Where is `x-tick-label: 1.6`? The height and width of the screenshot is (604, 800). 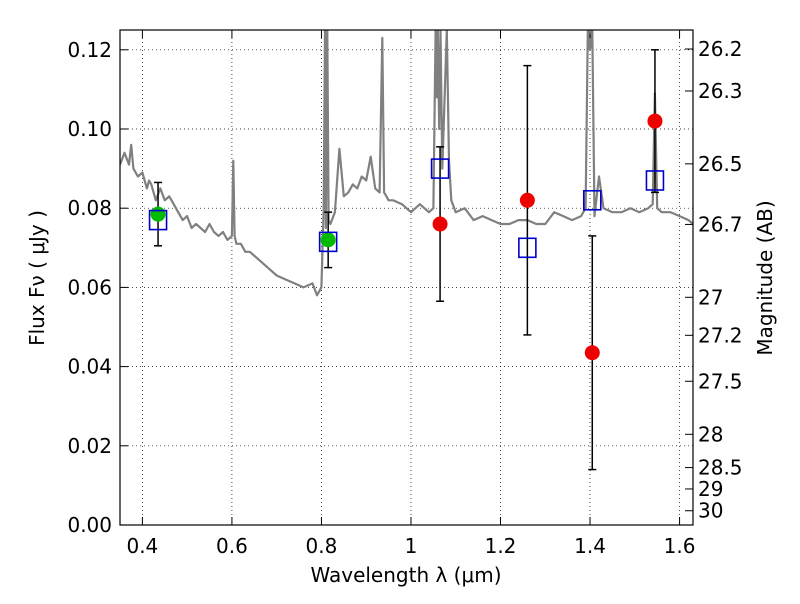
x-tick-label: 1.6 is located at coordinates (680, 546).